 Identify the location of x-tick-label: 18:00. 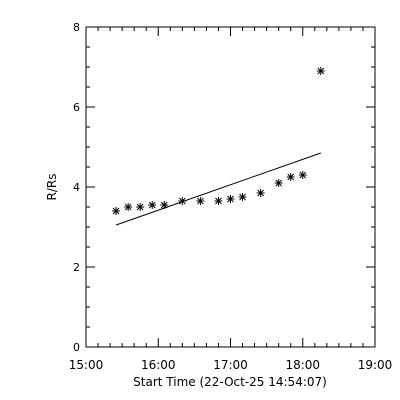
(302, 365).